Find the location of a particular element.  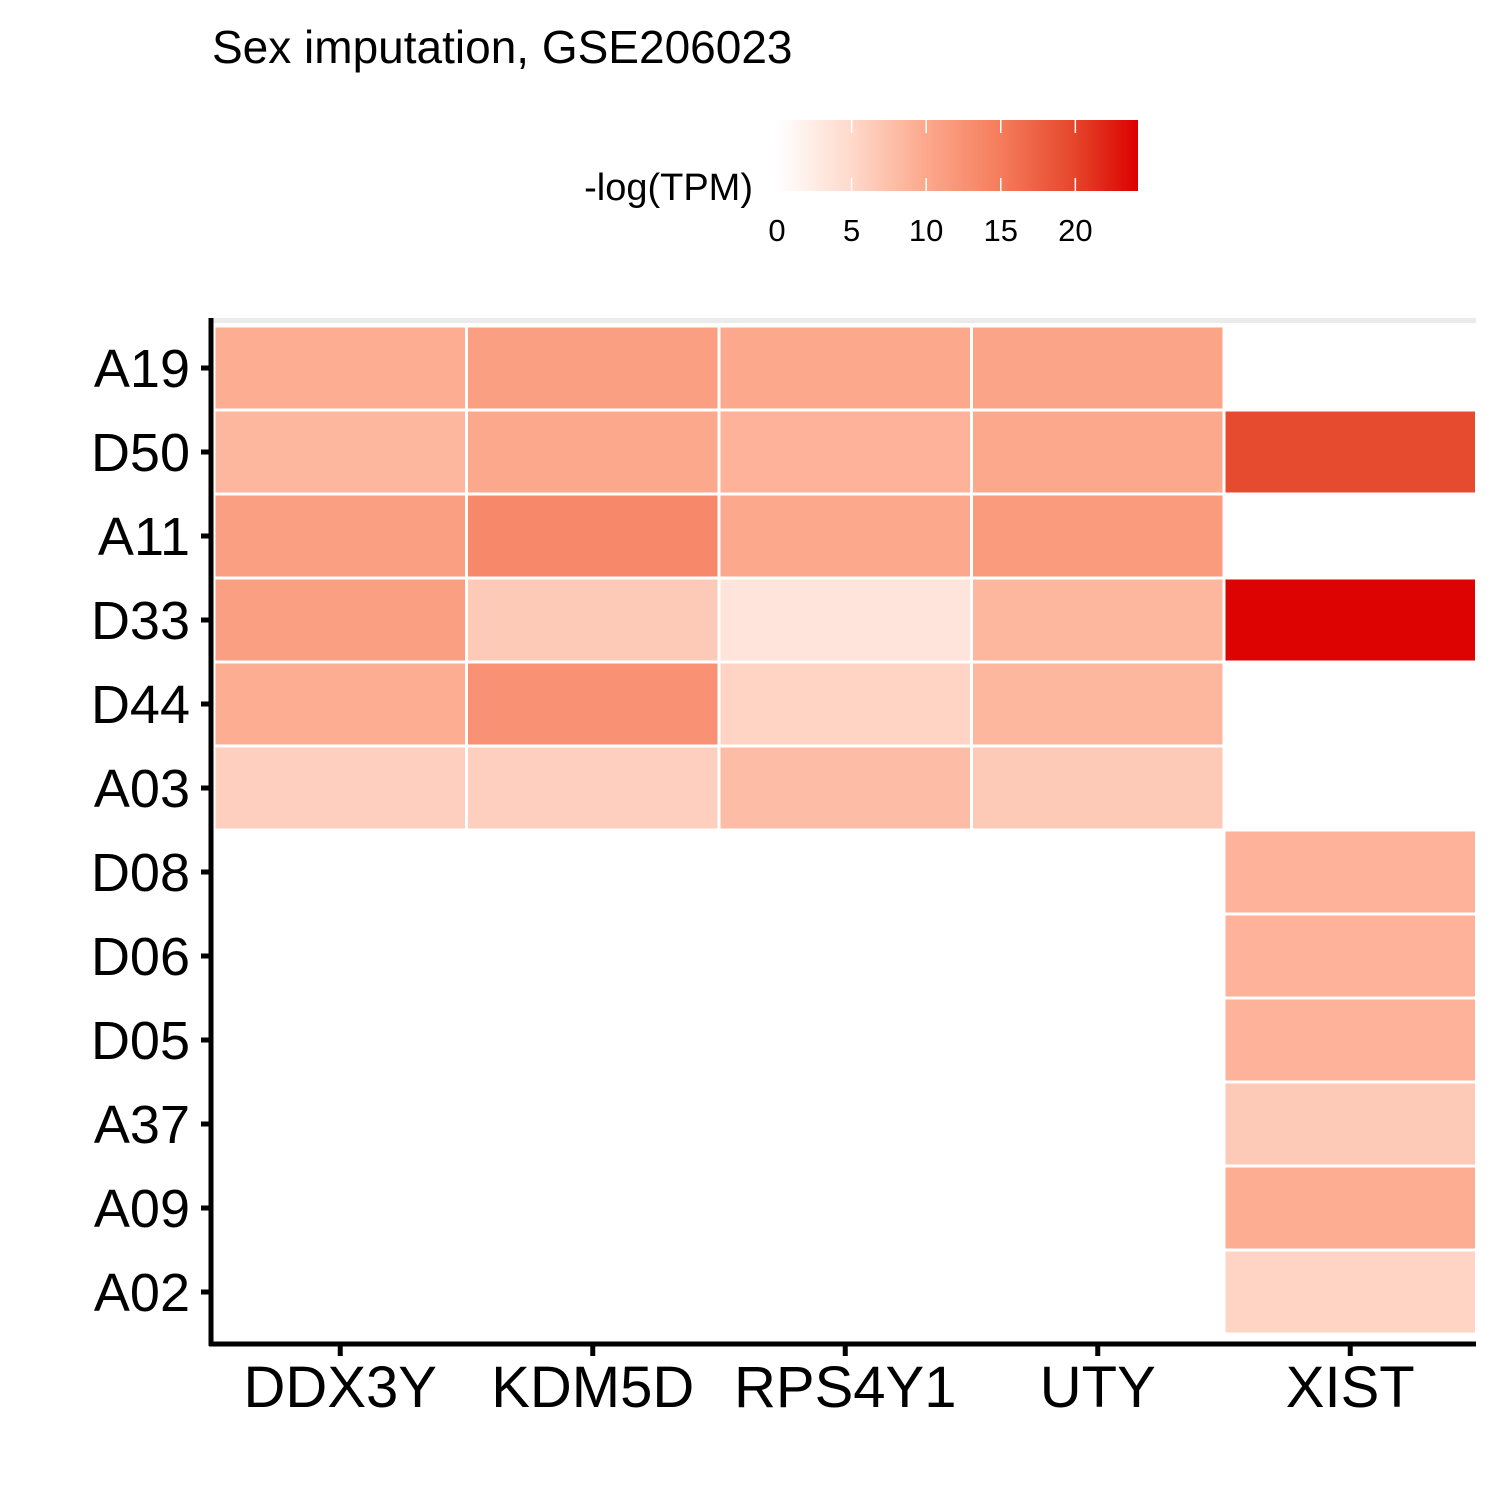

color-legend: -log(TPM) 0 5 10 15 20 is located at coordinates (861, 184).